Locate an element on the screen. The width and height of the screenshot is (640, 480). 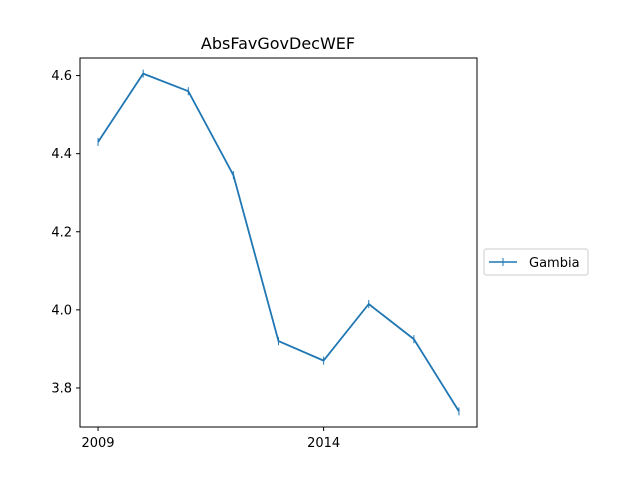
legend-label-gambia: Gambia is located at coordinates (554, 263).